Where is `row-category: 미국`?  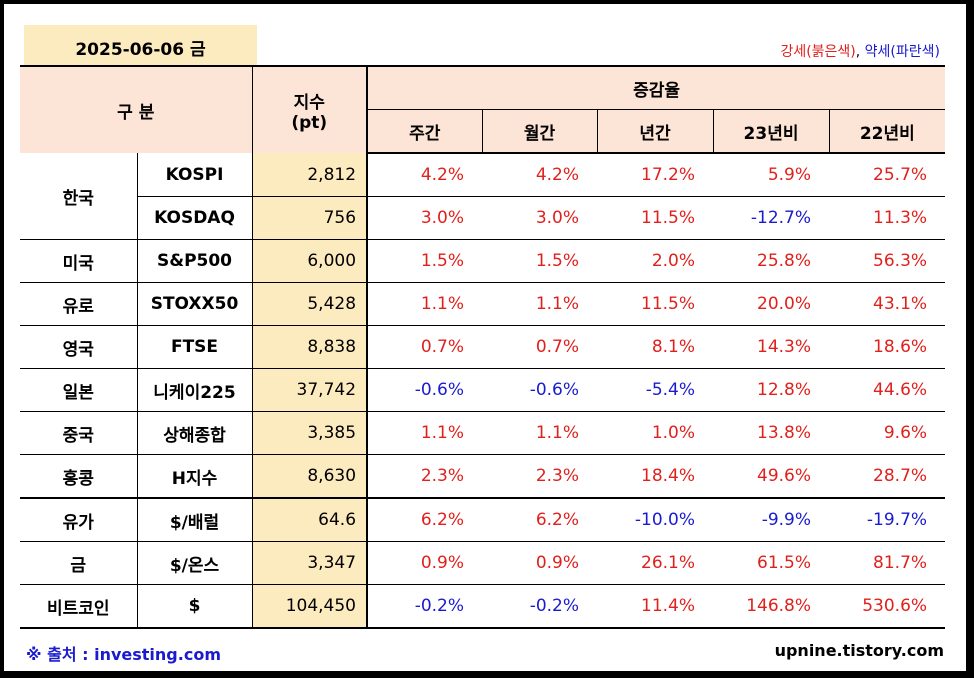
row-category: 미국 is located at coordinates (79, 261).